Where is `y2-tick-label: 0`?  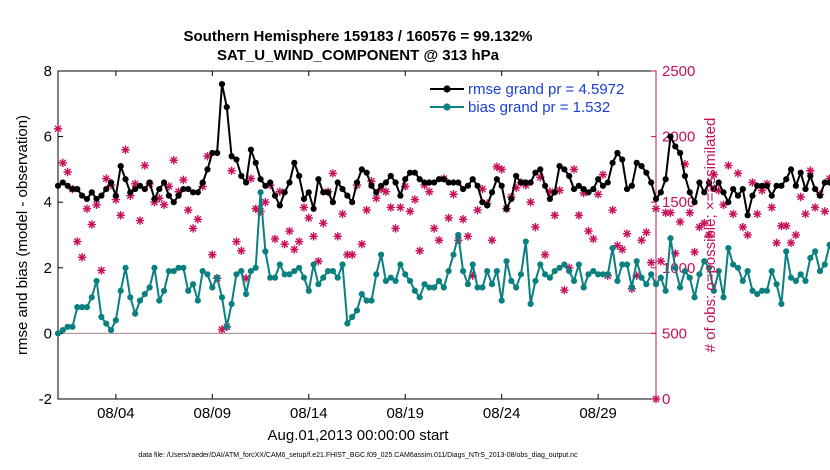 y2-tick-label: 0 is located at coordinates (666, 399).